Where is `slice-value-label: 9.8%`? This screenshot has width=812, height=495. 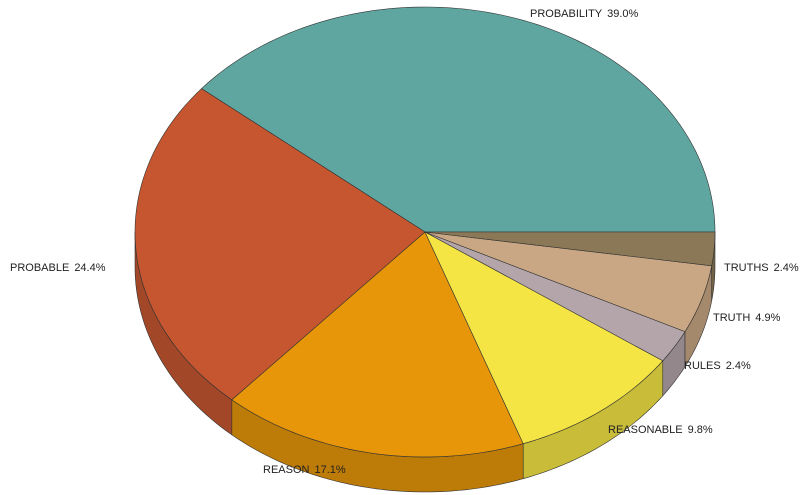
slice-value-label: 9.8% is located at coordinates (700, 430).